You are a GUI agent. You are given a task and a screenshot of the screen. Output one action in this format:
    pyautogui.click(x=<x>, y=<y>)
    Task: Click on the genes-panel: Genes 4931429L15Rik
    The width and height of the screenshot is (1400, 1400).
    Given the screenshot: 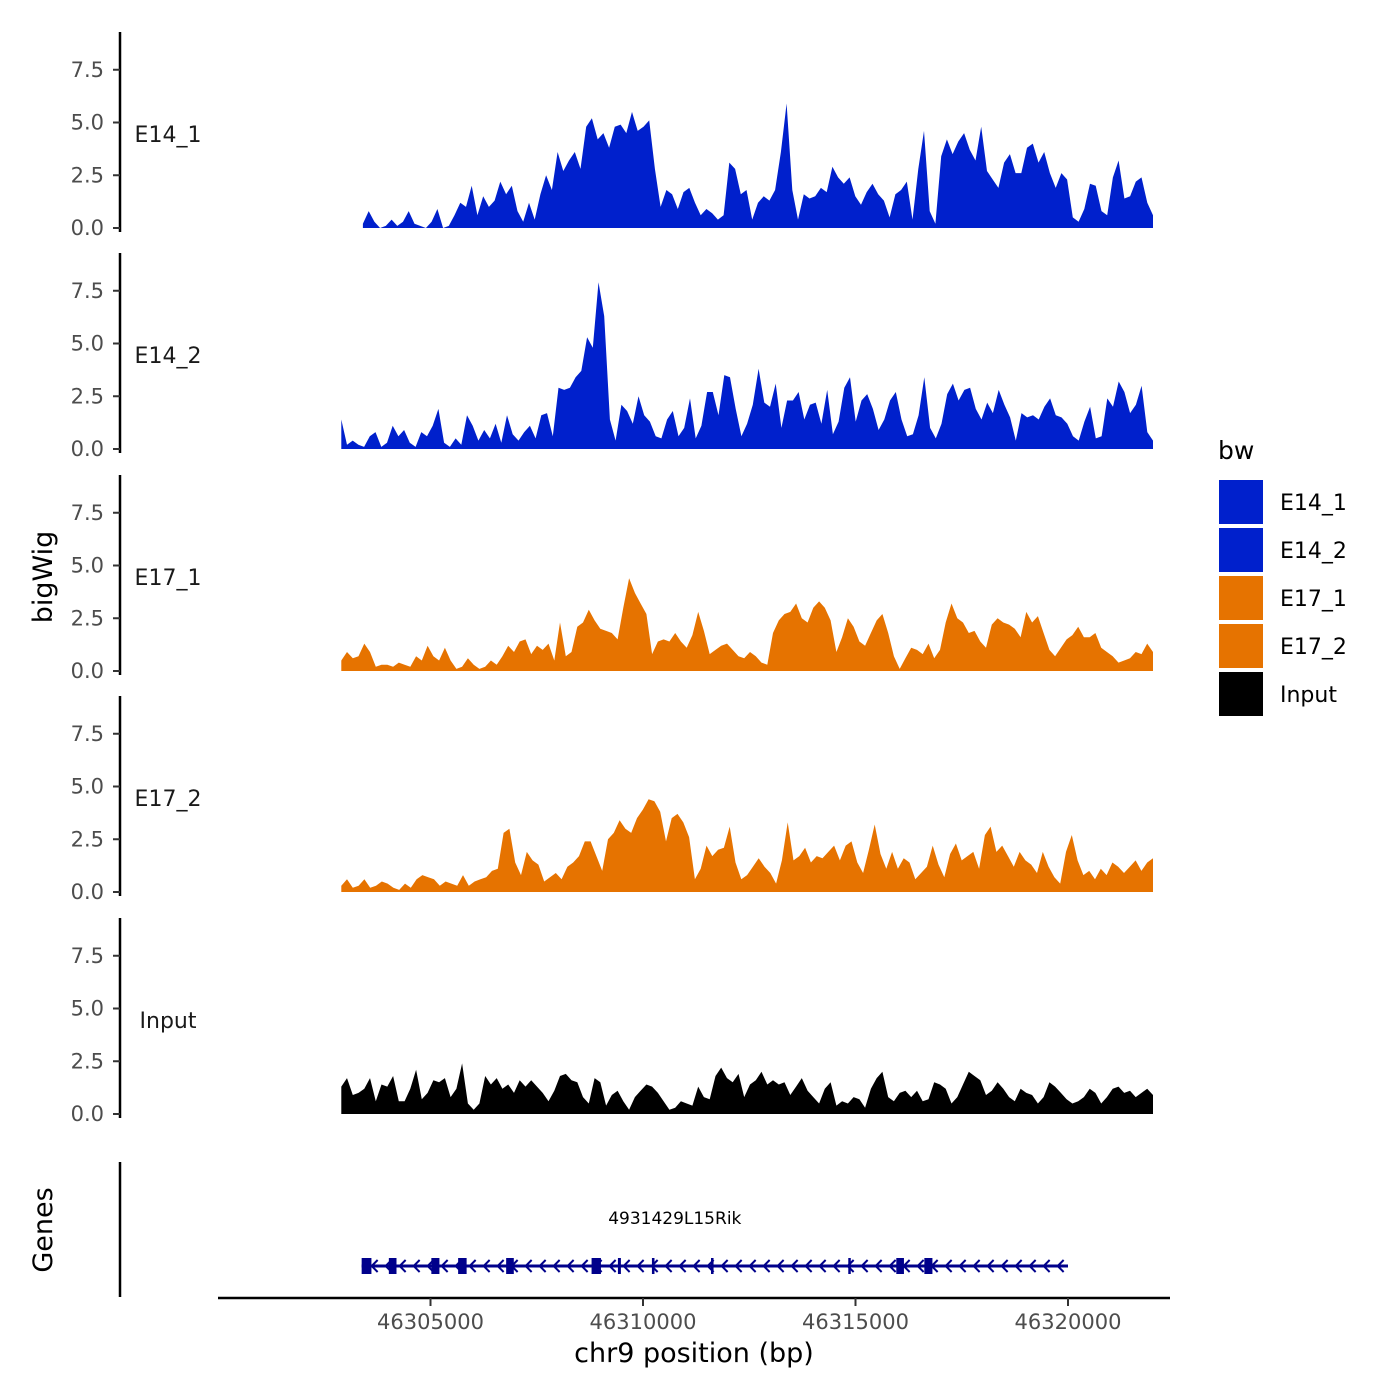 What is the action you would take?
    pyautogui.click(x=548, y=1229)
    